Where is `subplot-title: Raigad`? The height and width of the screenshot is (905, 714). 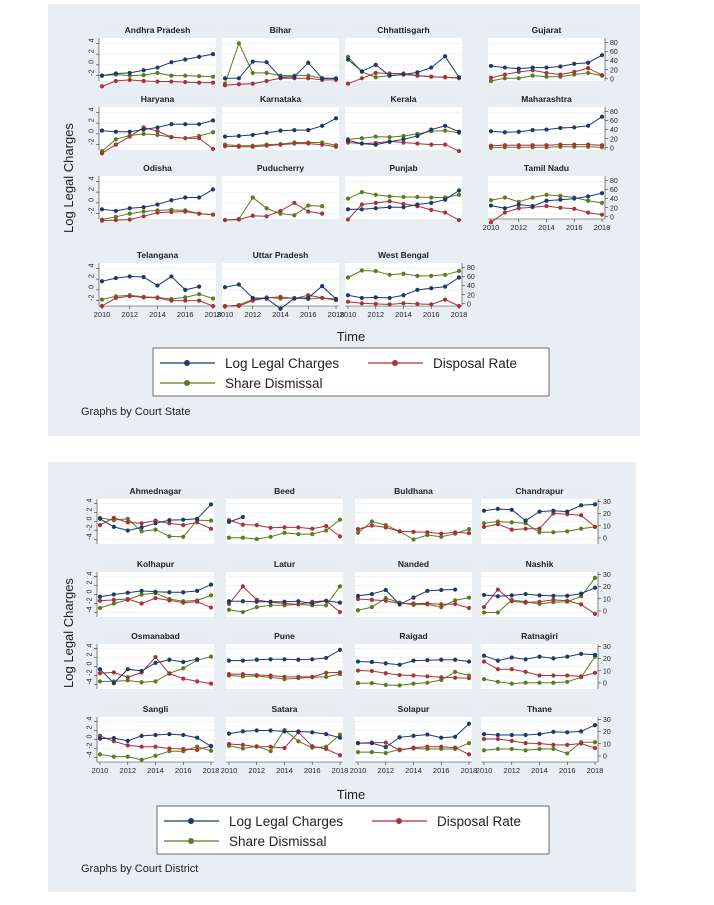 subplot-title: Raigad is located at coordinates (413, 636).